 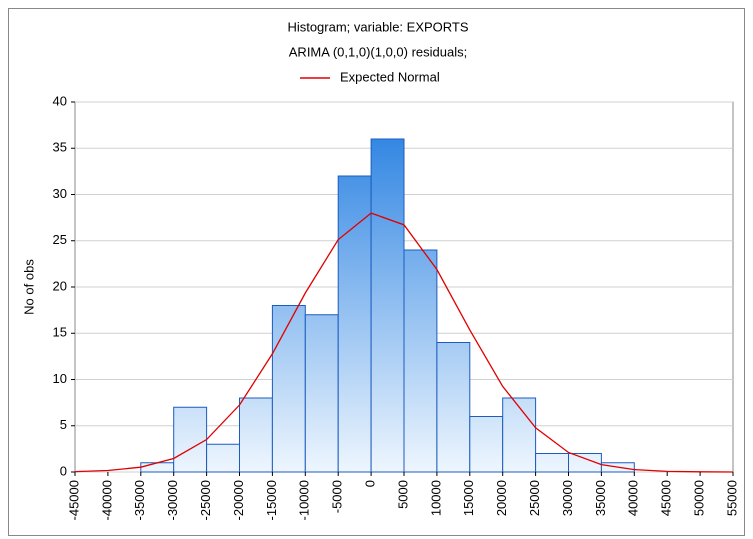 I want to click on legend-label: Expected Normal, so click(x=390, y=76).